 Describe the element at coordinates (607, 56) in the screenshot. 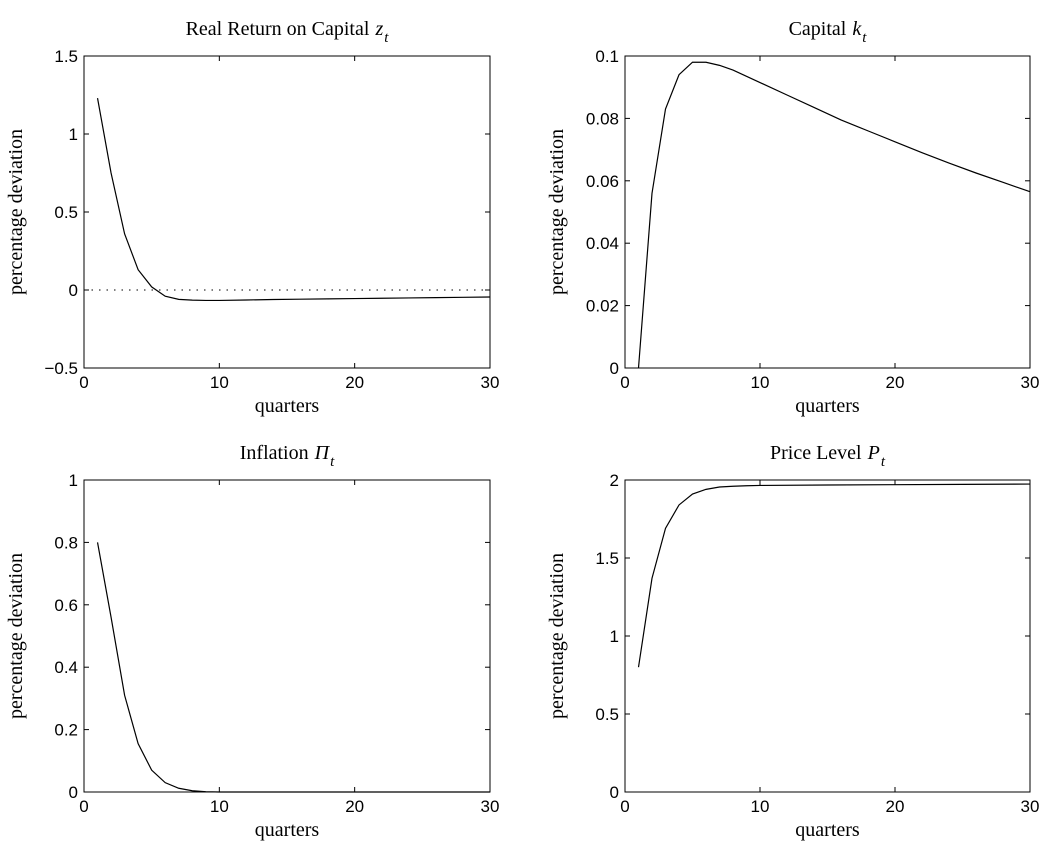

I see `y-tick-label: 0.1` at that location.